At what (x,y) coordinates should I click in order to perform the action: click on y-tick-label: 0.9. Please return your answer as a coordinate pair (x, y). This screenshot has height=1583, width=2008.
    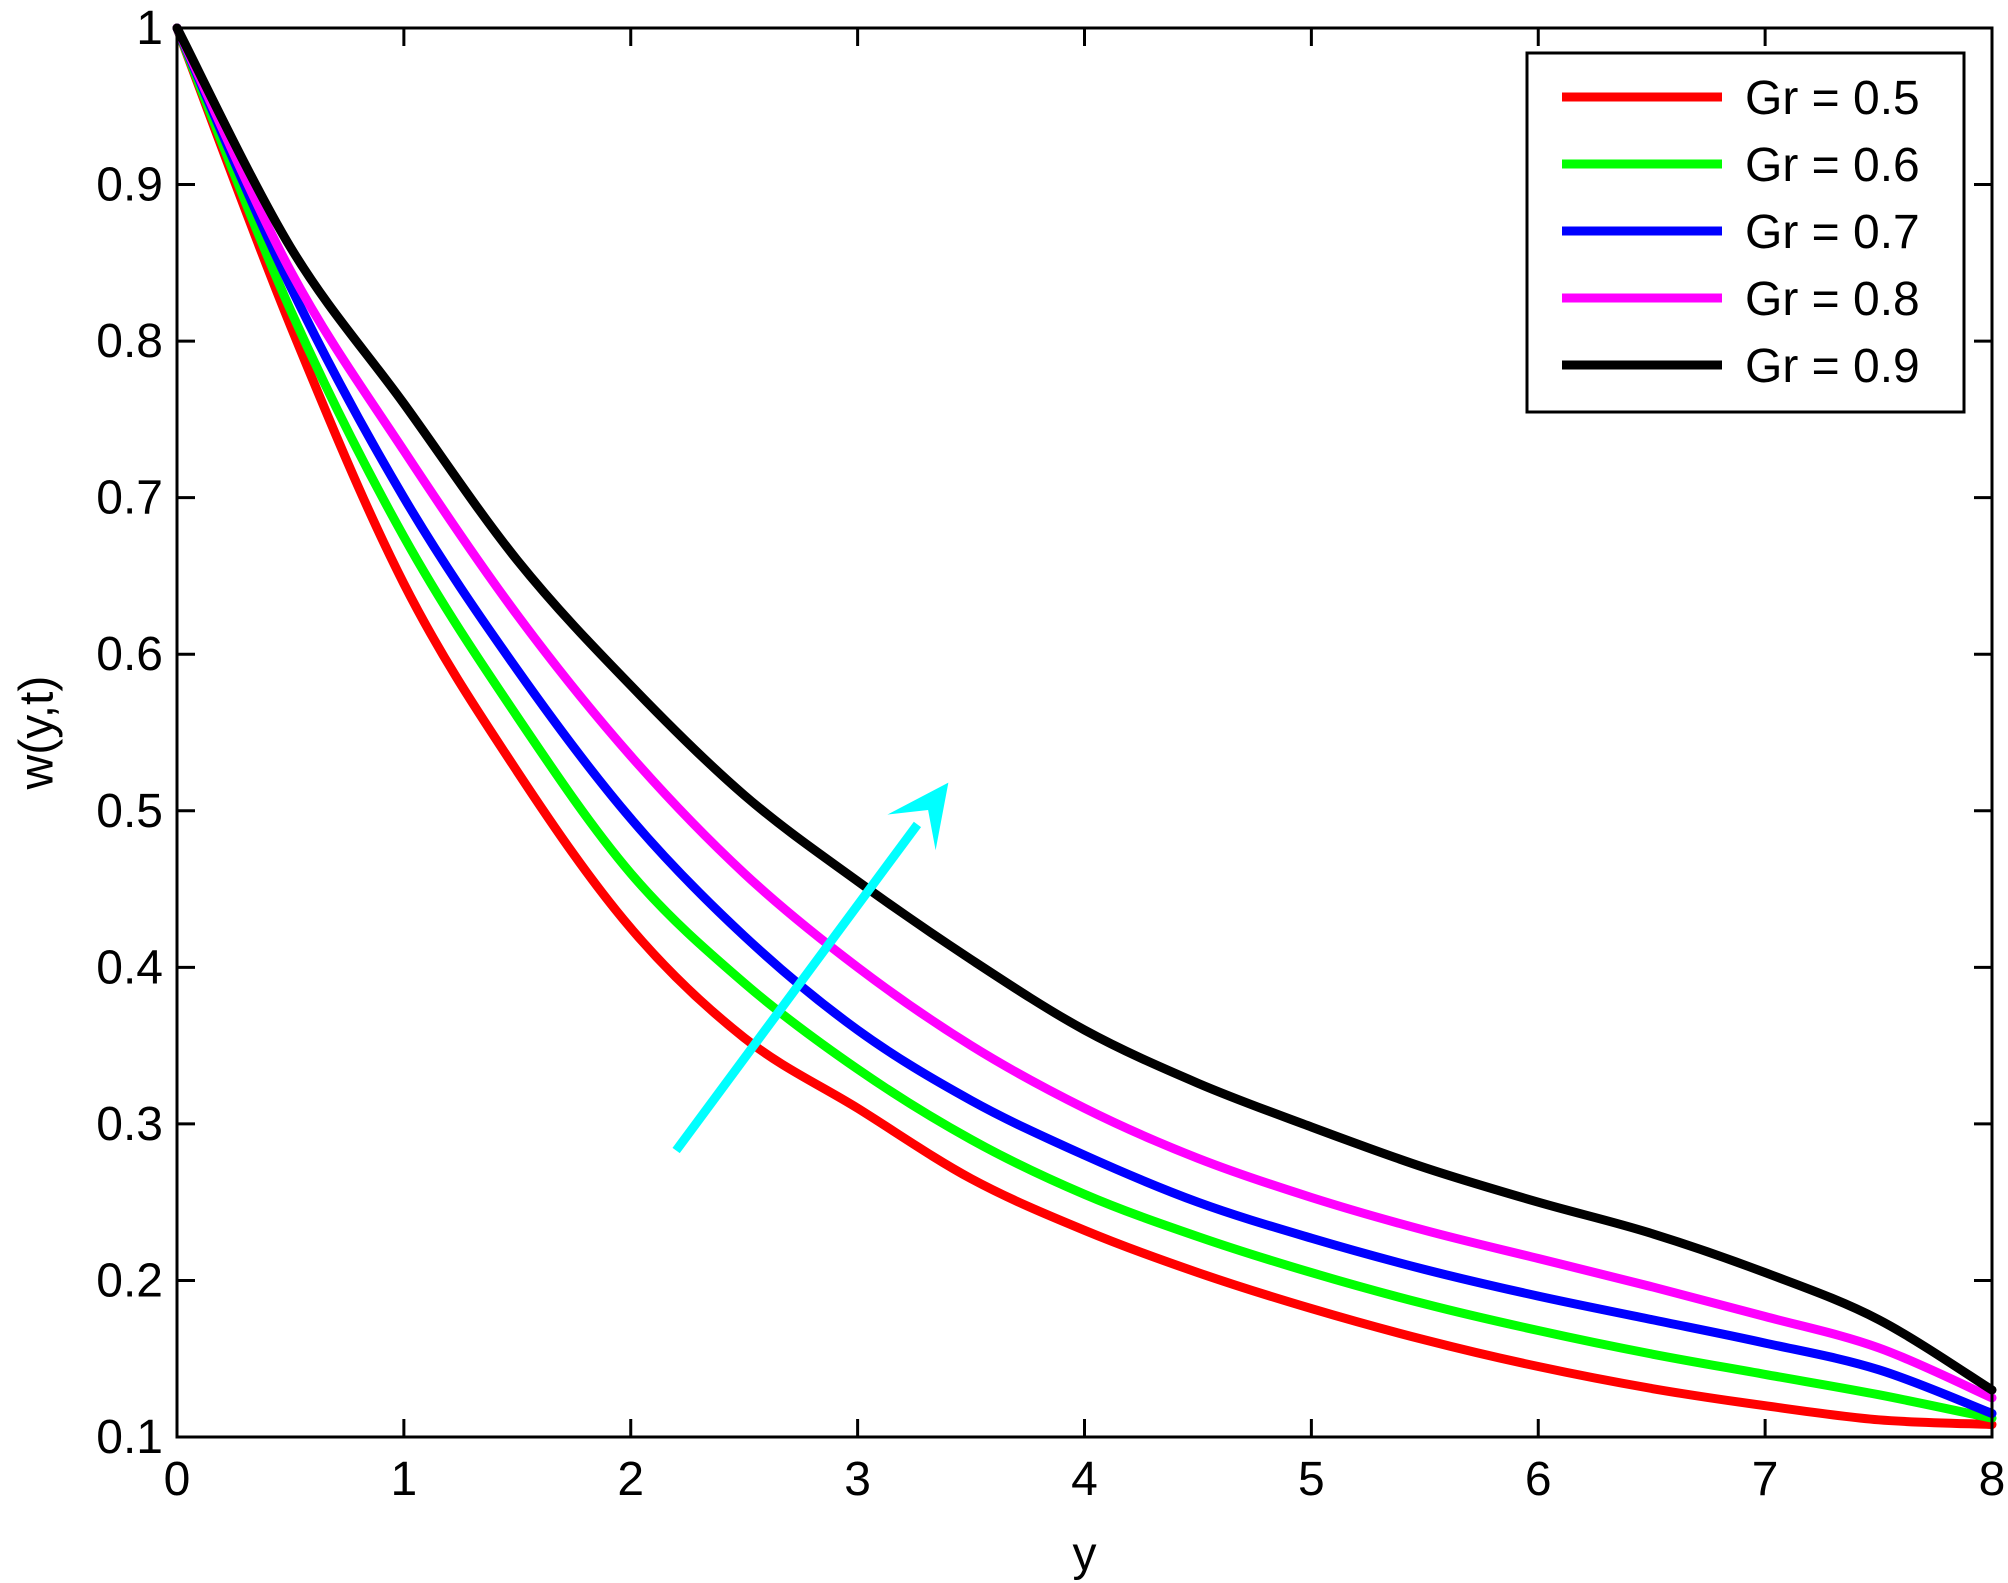
    Looking at the image, I should click on (129, 185).